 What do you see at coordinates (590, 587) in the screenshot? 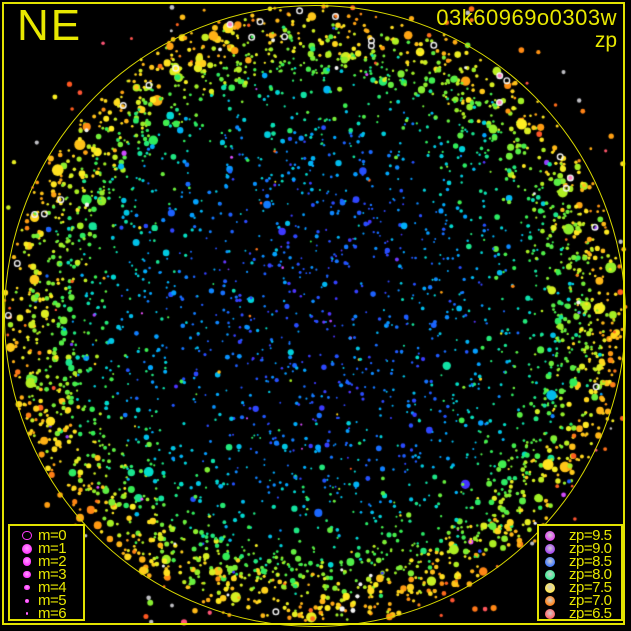
I see `legend-item-label: zp=7.5` at bounding box center [590, 587].